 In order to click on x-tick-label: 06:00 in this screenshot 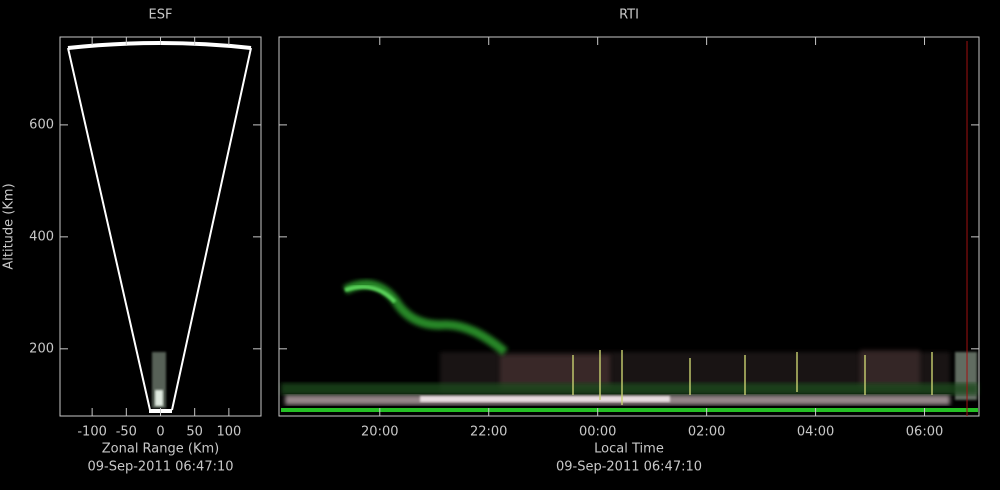, I will do `click(924, 432)`.